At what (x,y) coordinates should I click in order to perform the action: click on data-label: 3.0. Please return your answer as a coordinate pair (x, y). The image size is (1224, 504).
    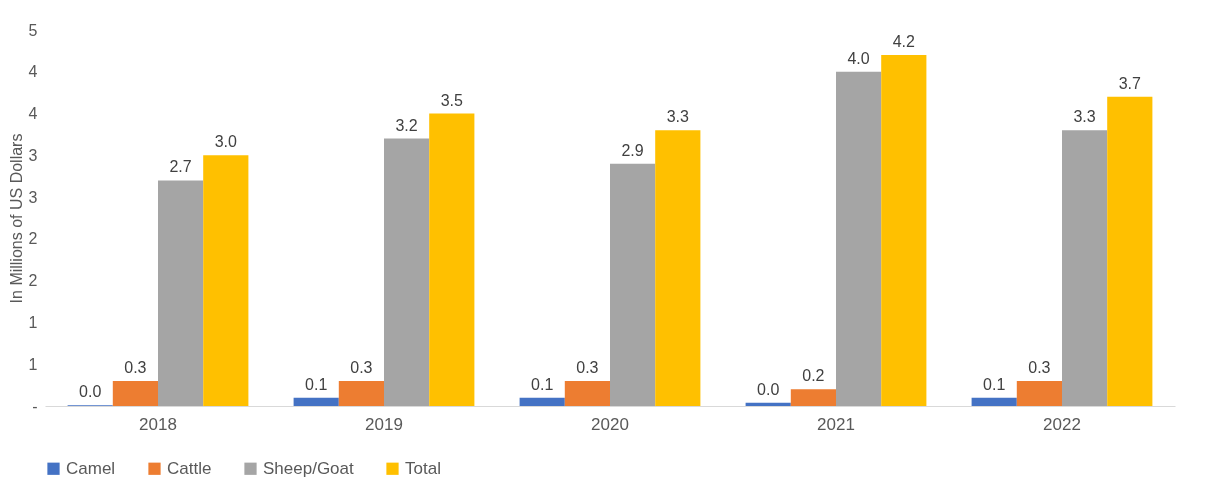
    Looking at the image, I should click on (226, 142).